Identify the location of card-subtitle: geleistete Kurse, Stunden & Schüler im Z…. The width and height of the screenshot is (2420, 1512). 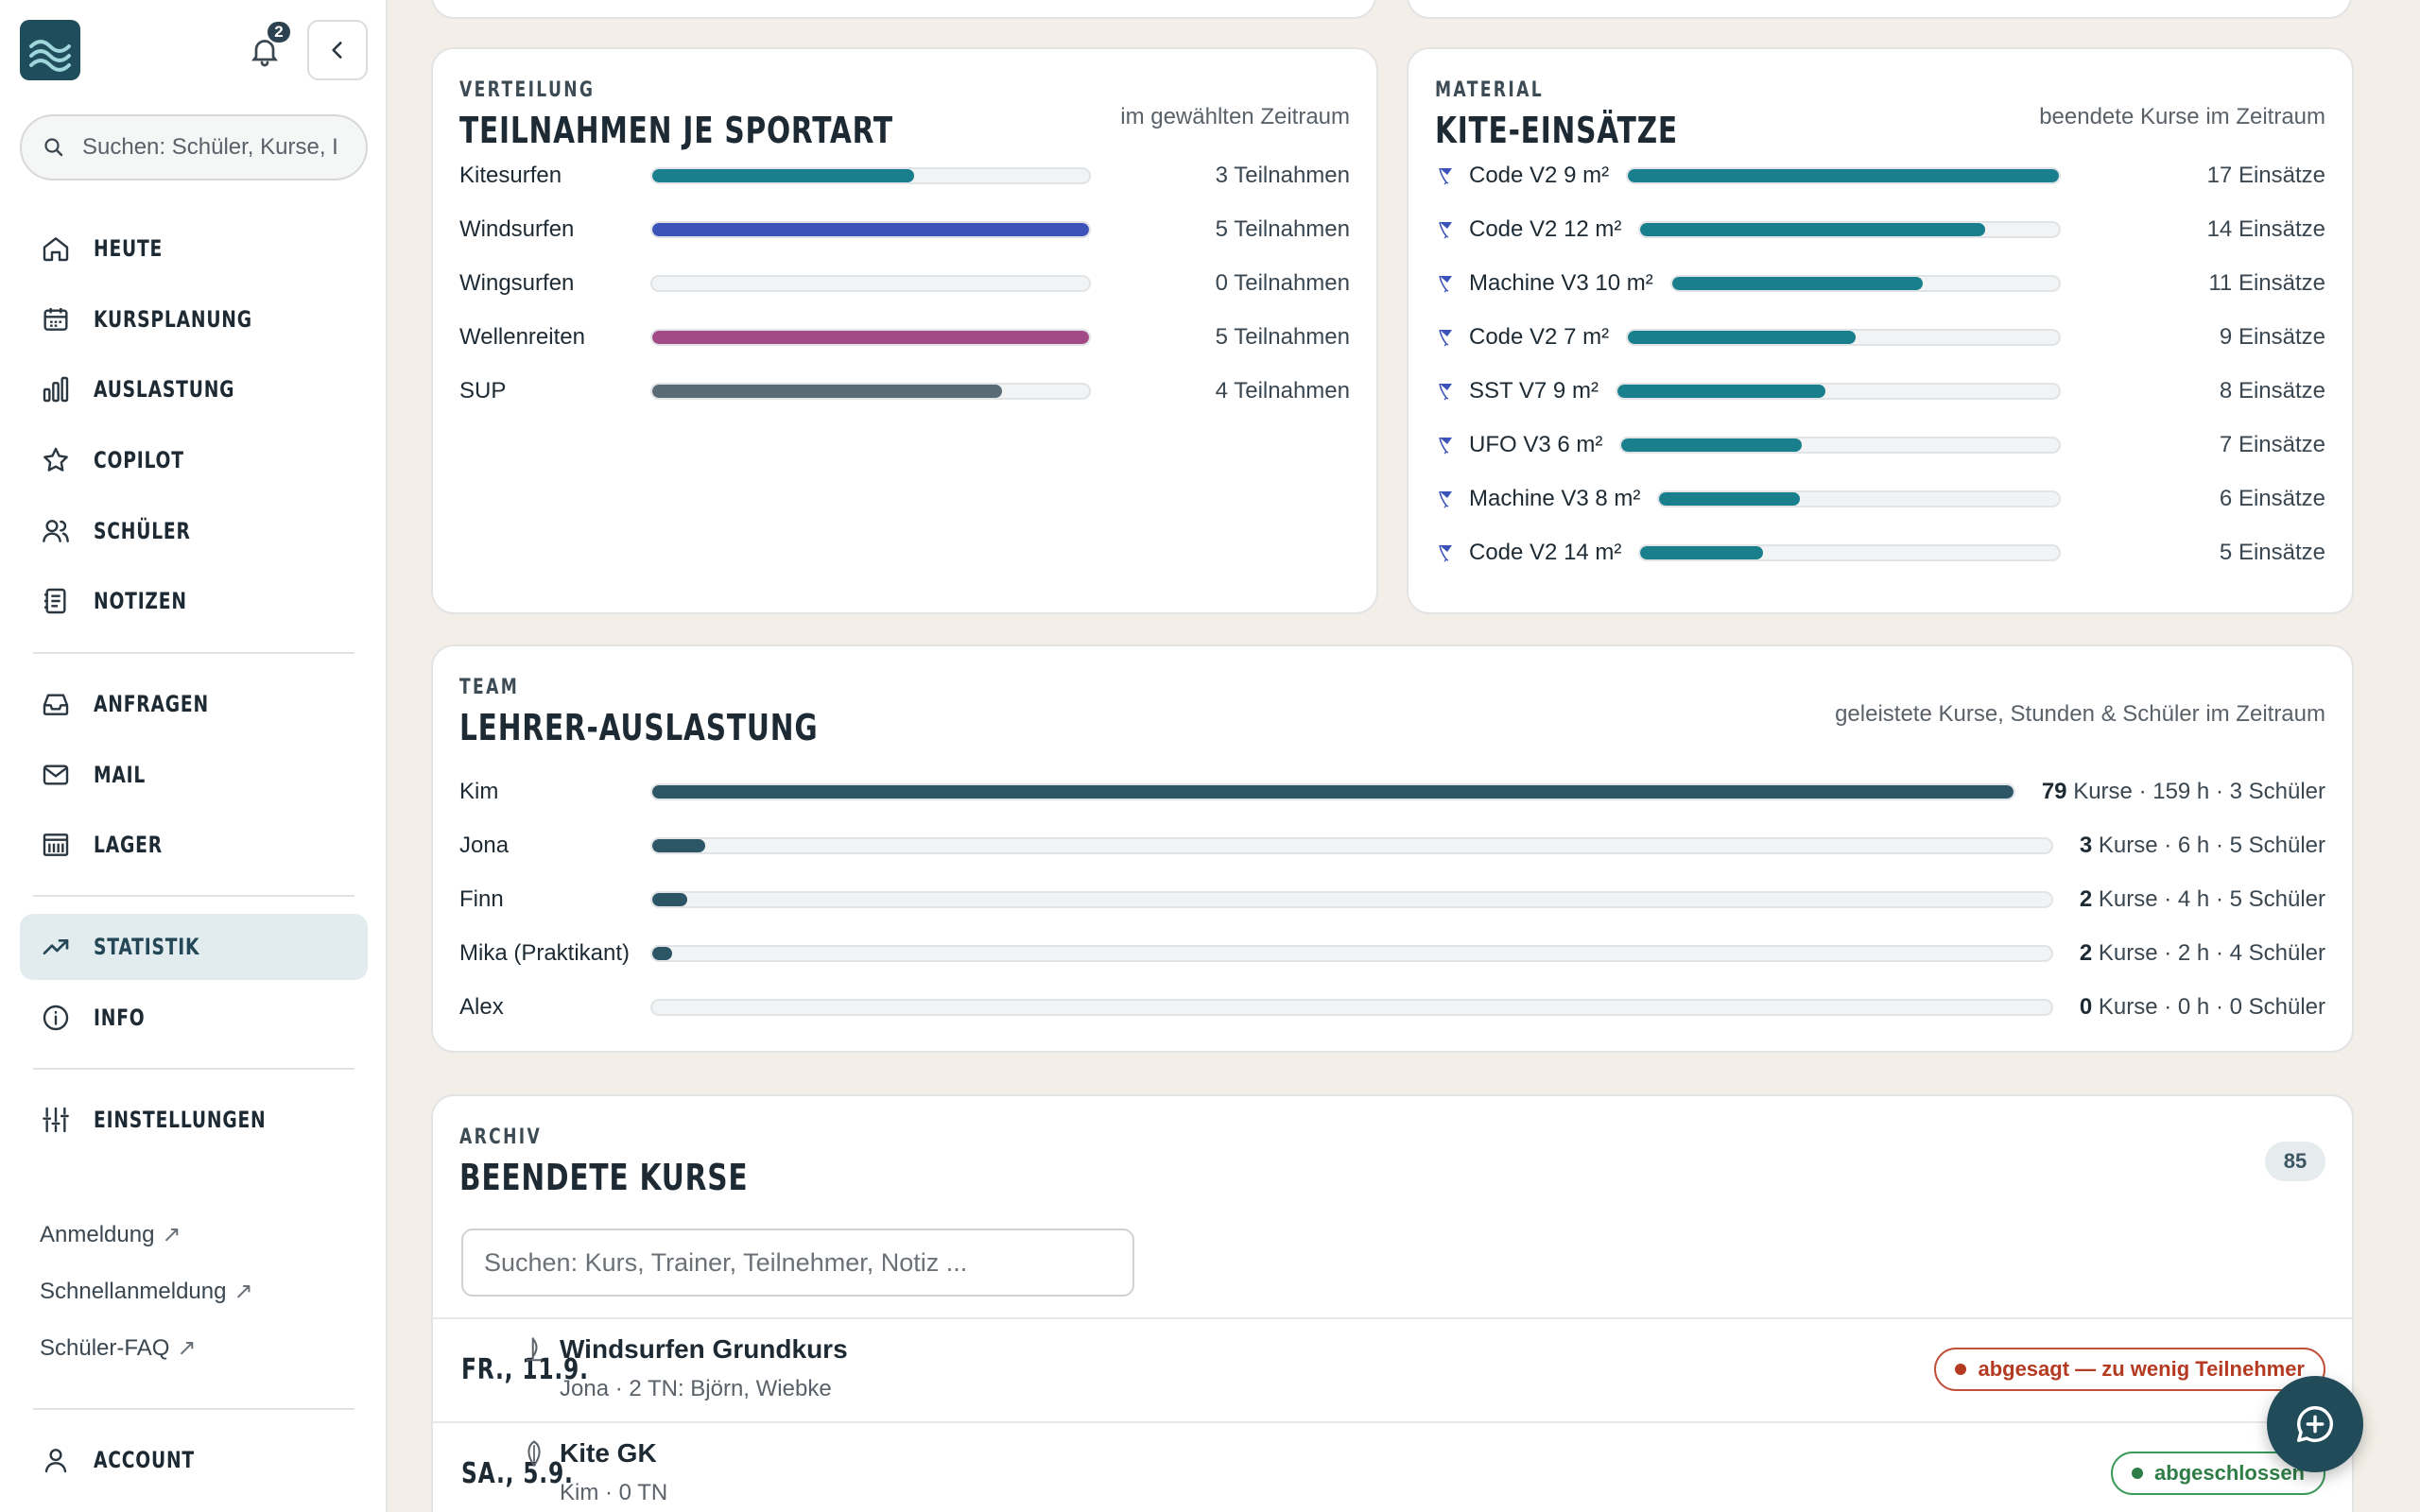
(2080, 714).